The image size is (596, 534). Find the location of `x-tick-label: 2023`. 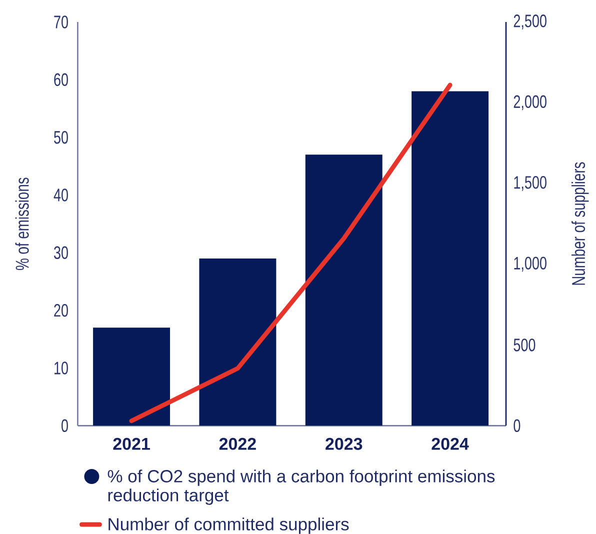

x-tick-label: 2023 is located at coordinates (344, 444).